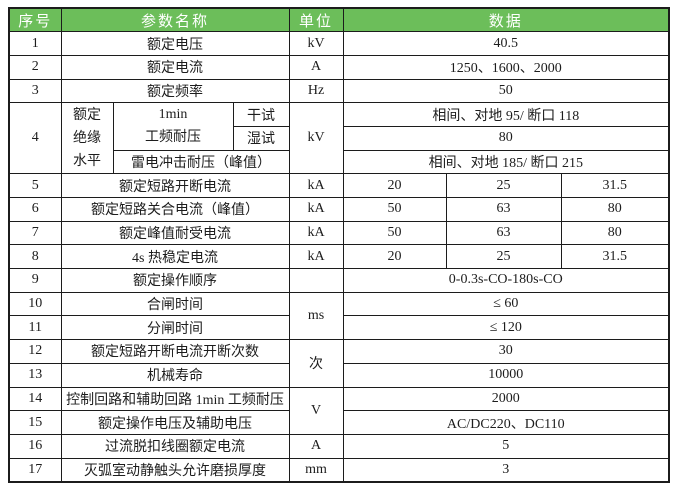  I want to click on unit-cell, so click(316, 280).